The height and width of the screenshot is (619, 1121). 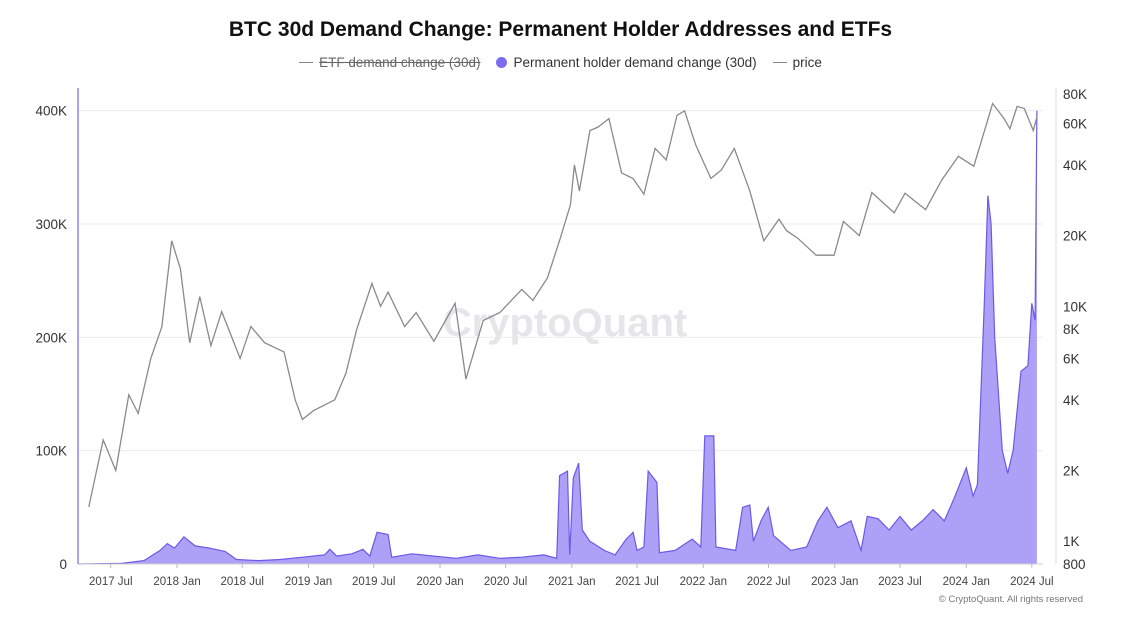 I want to click on x-tick-label: 2021 Jul, so click(x=636, y=582).